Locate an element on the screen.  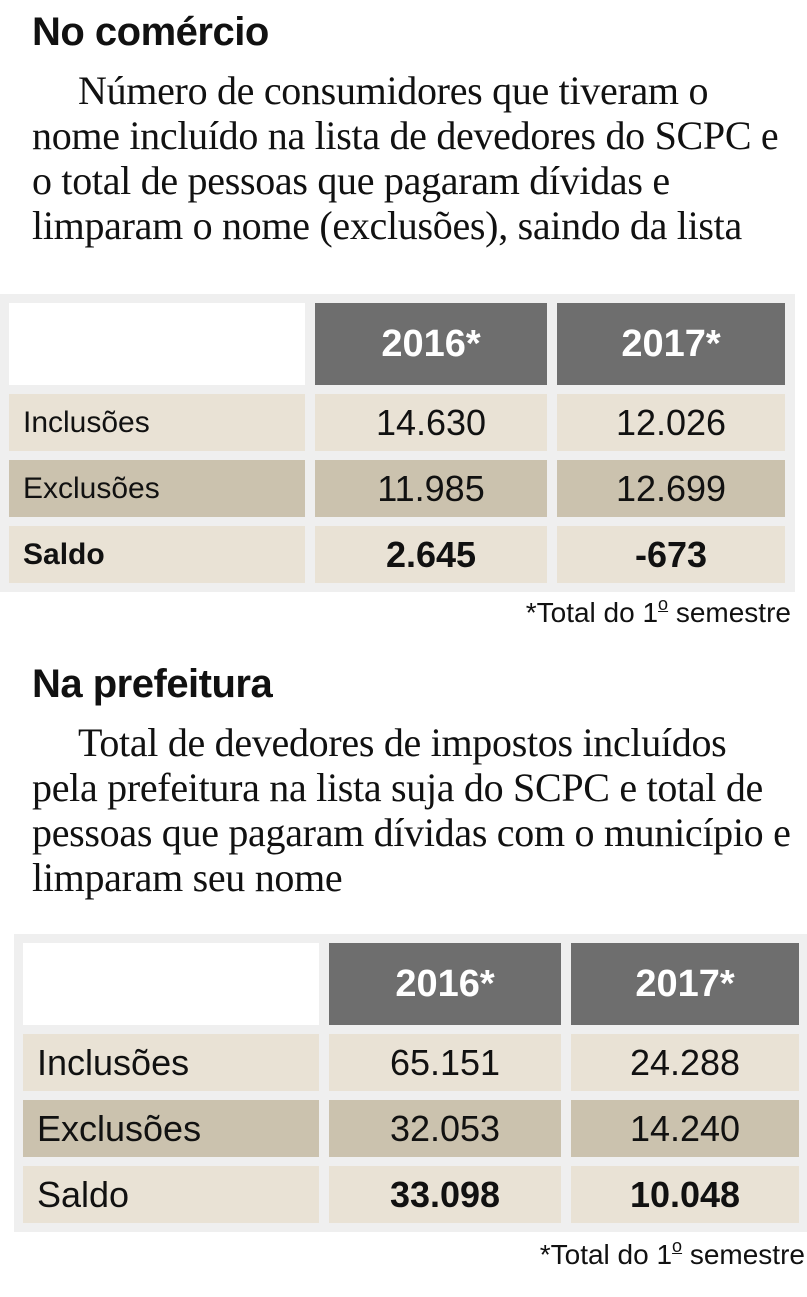
section-title: No comércio is located at coordinates (150, 32).